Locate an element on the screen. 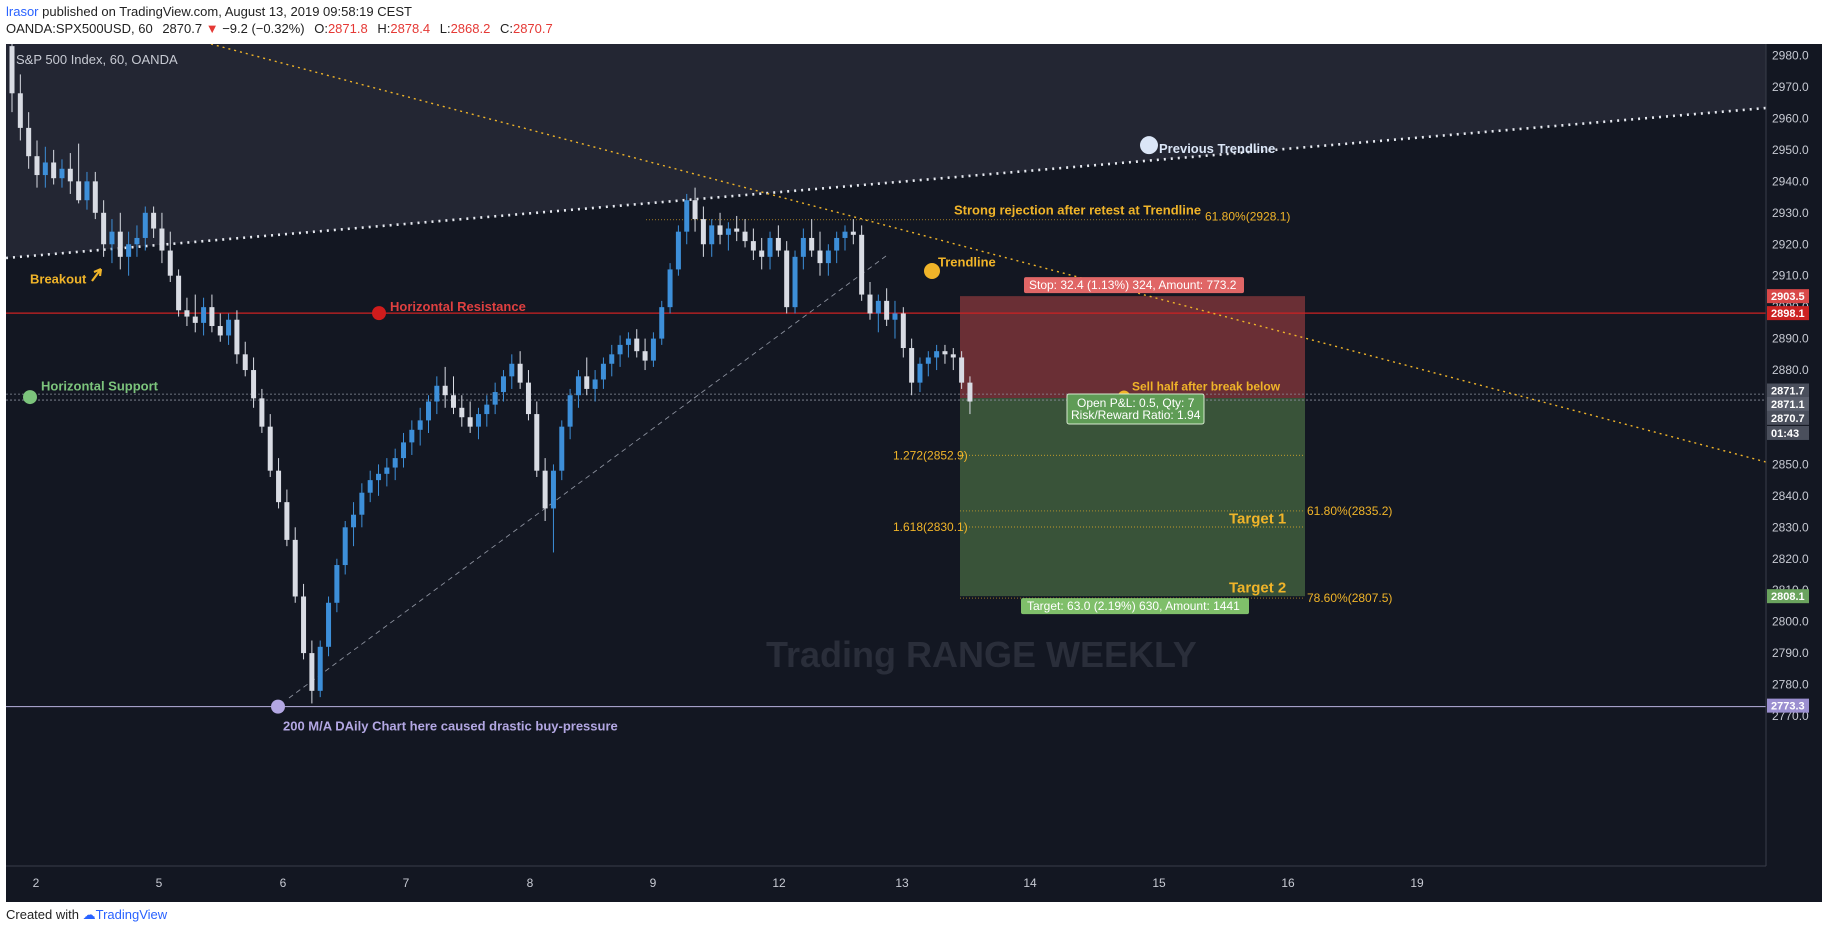 This screenshot has width=1828, height=930. tradingview-brand: TradingView is located at coordinates (131, 914).